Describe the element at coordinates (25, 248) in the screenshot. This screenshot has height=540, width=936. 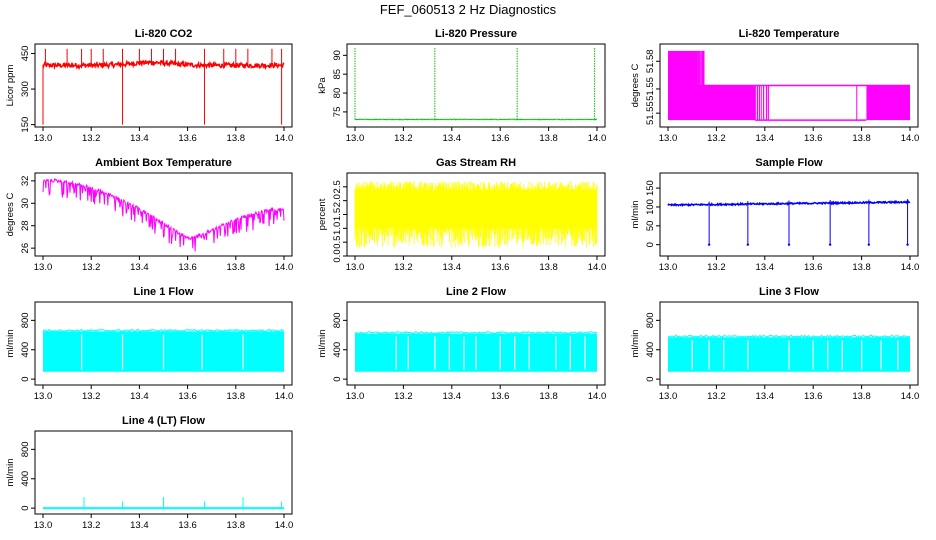
I see `y-tick-label: 26` at that location.